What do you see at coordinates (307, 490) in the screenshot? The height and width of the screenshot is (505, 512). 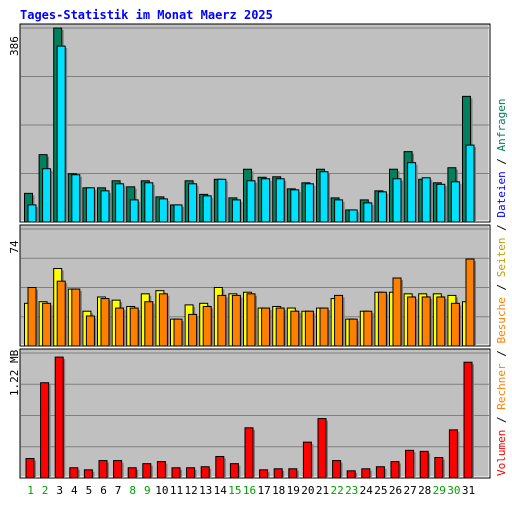 I see `x-tick-label-day-20: 20` at bounding box center [307, 490].